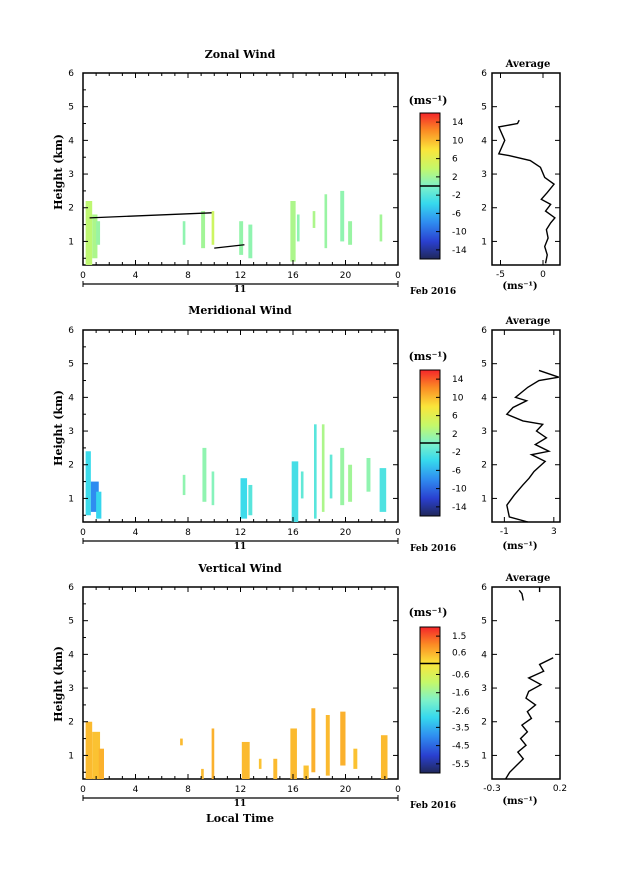 This screenshot has height=873, width=618. Describe the element at coordinates (150, 215) in the screenshot. I see `contour-line` at that location.